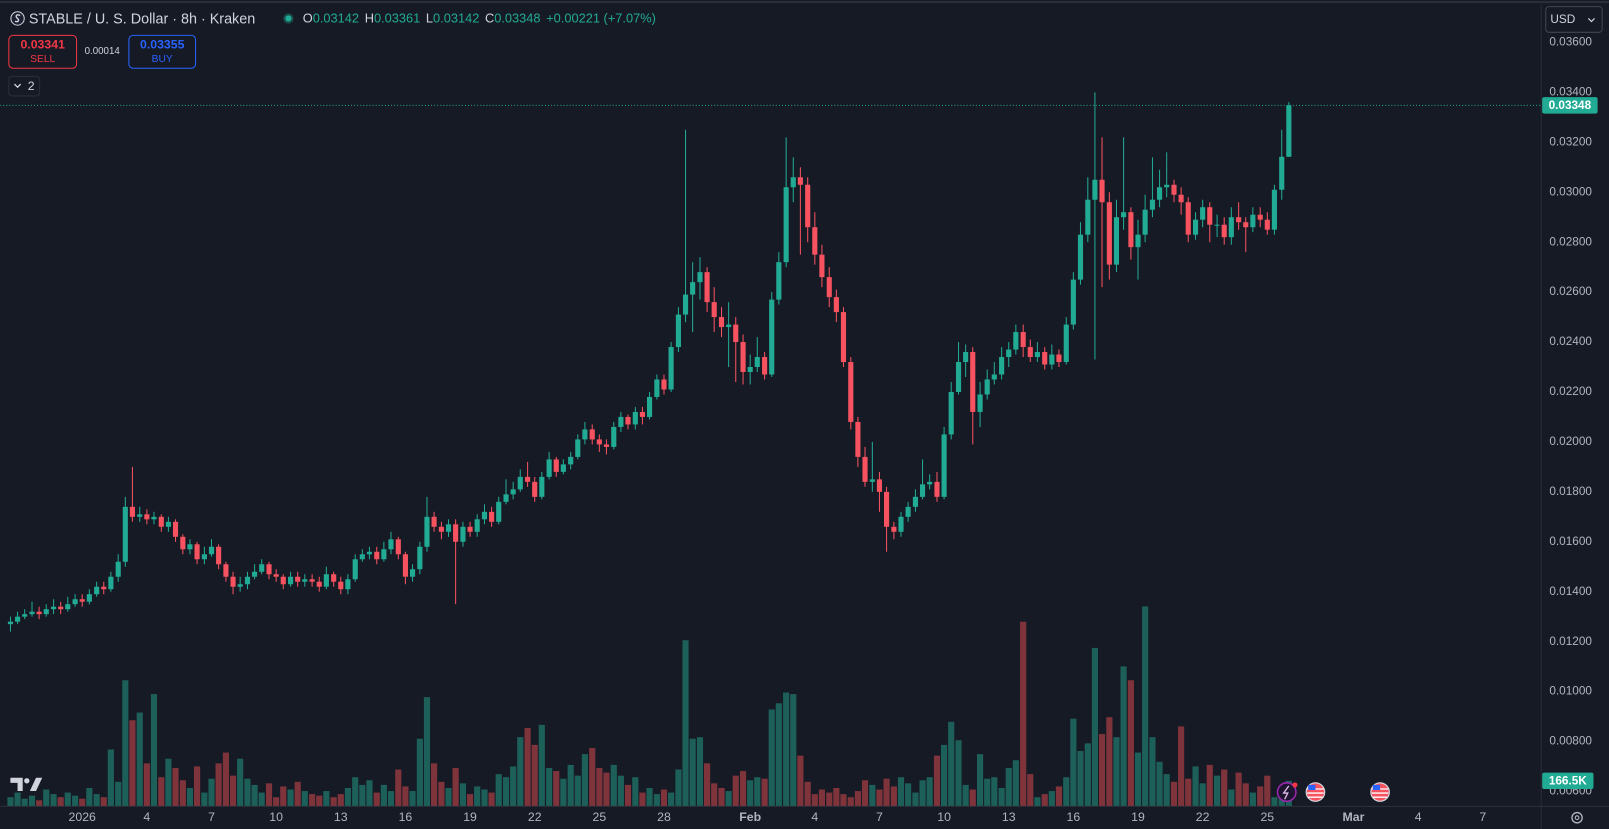  What do you see at coordinates (1570, 141) in the screenshot?
I see `y-tick-label: 0.03200` at bounding box center [1570, 141].